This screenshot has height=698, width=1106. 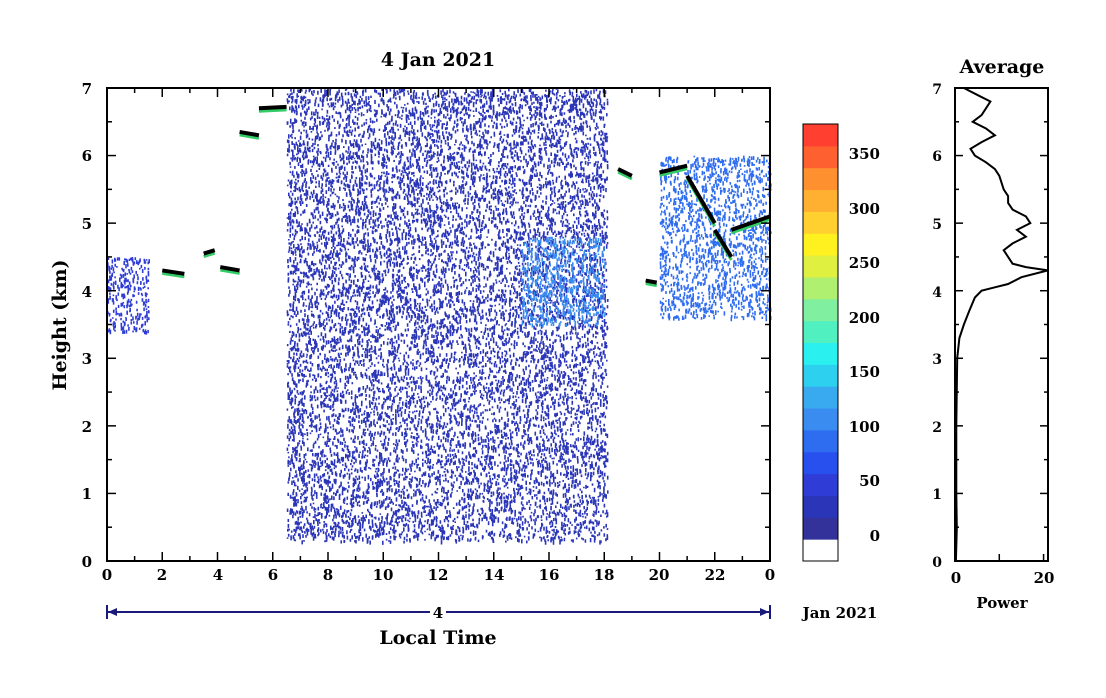 What do you see at coordinates (87, 325) in the screenshot?
I see `y-tick-labels: 0 1 2 3 4 5 6 7` at bounding box center [87, 325].